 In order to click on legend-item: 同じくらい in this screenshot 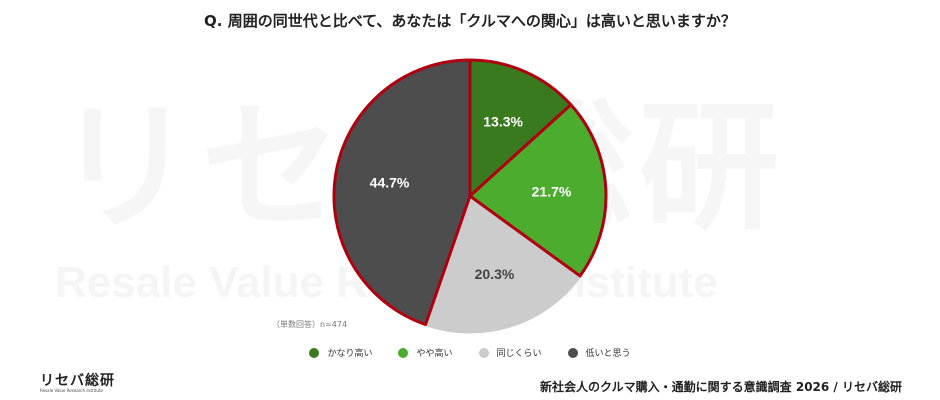, I will do `click(510, 352)`.